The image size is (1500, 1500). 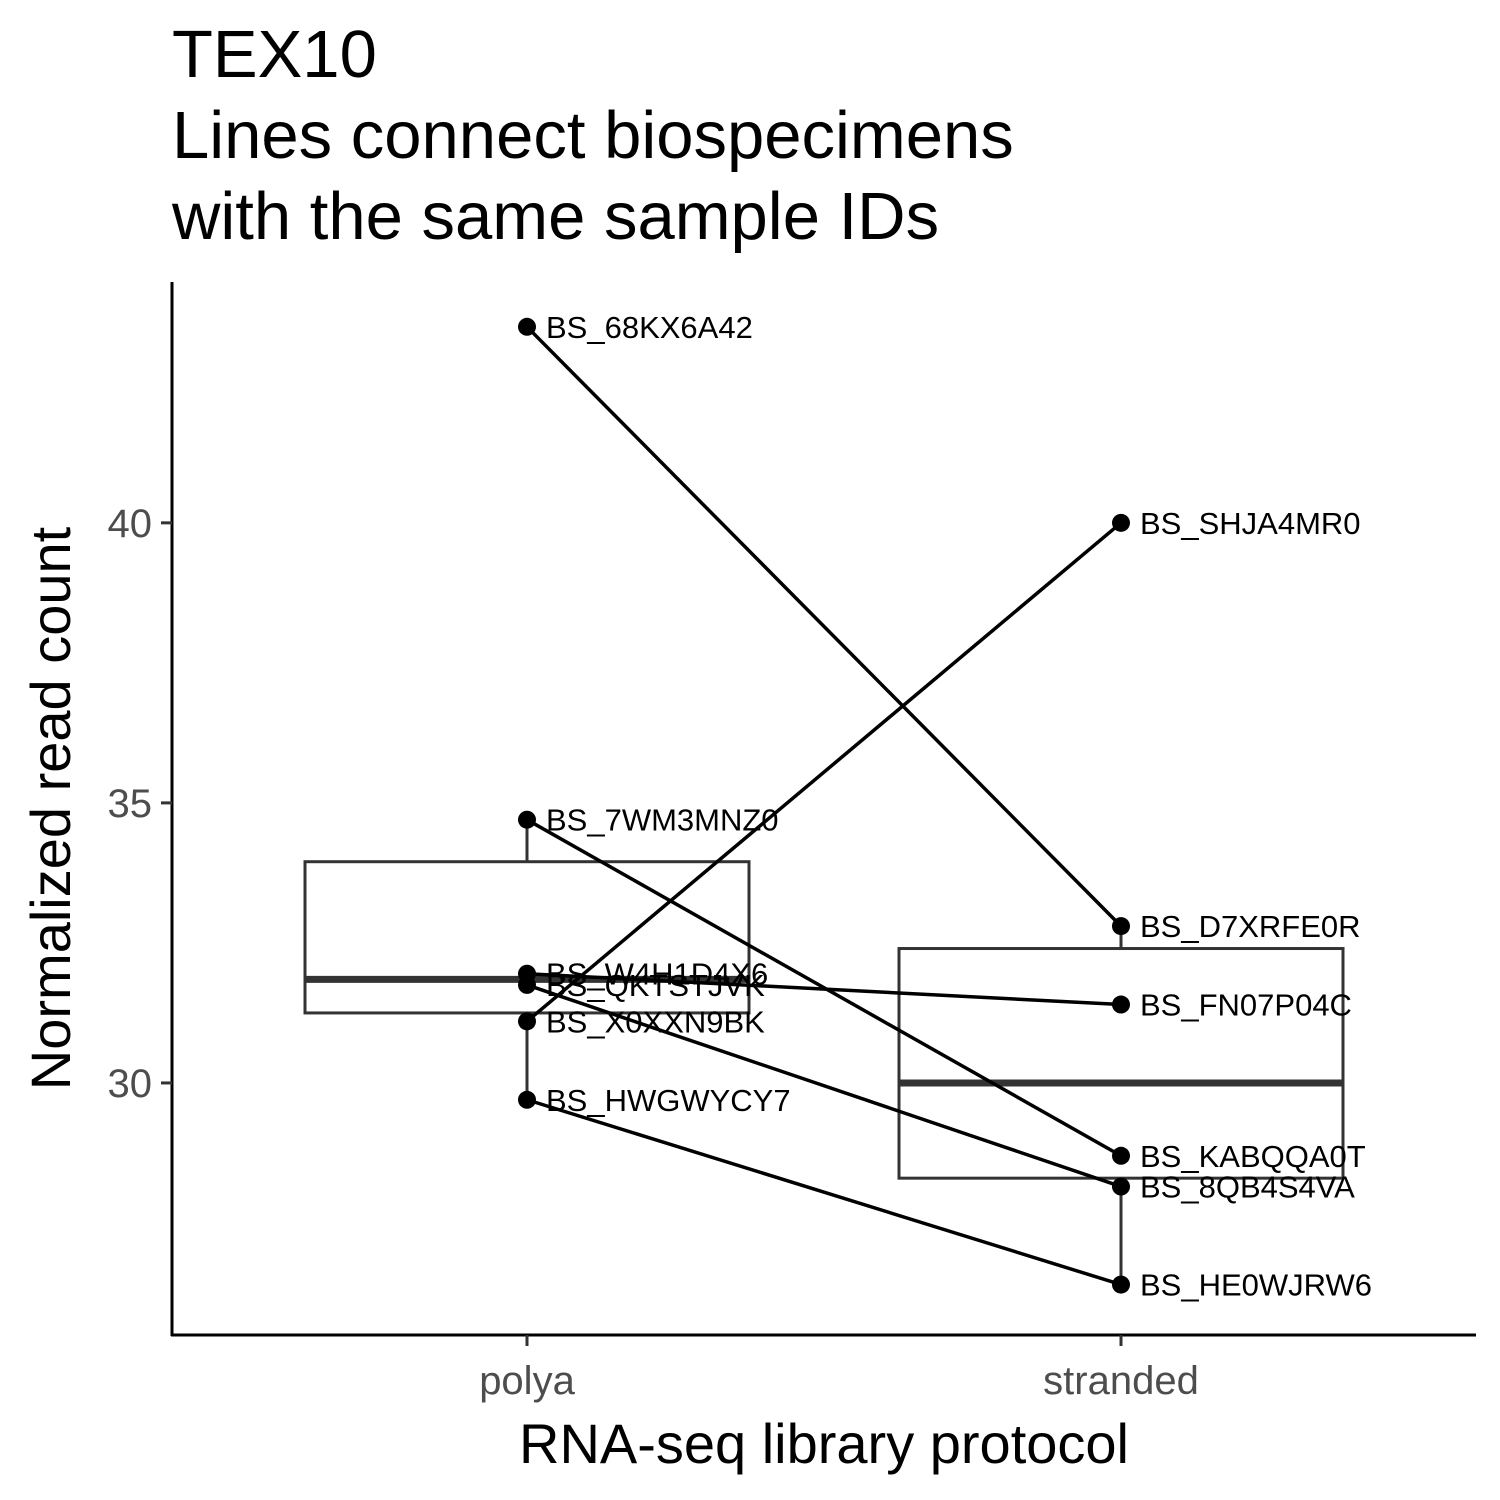 What do you see at coordinates (527, 1021) in the screenshot?
I see `point-BS_X0XXN9BK` at bounding box center [527, 1021].